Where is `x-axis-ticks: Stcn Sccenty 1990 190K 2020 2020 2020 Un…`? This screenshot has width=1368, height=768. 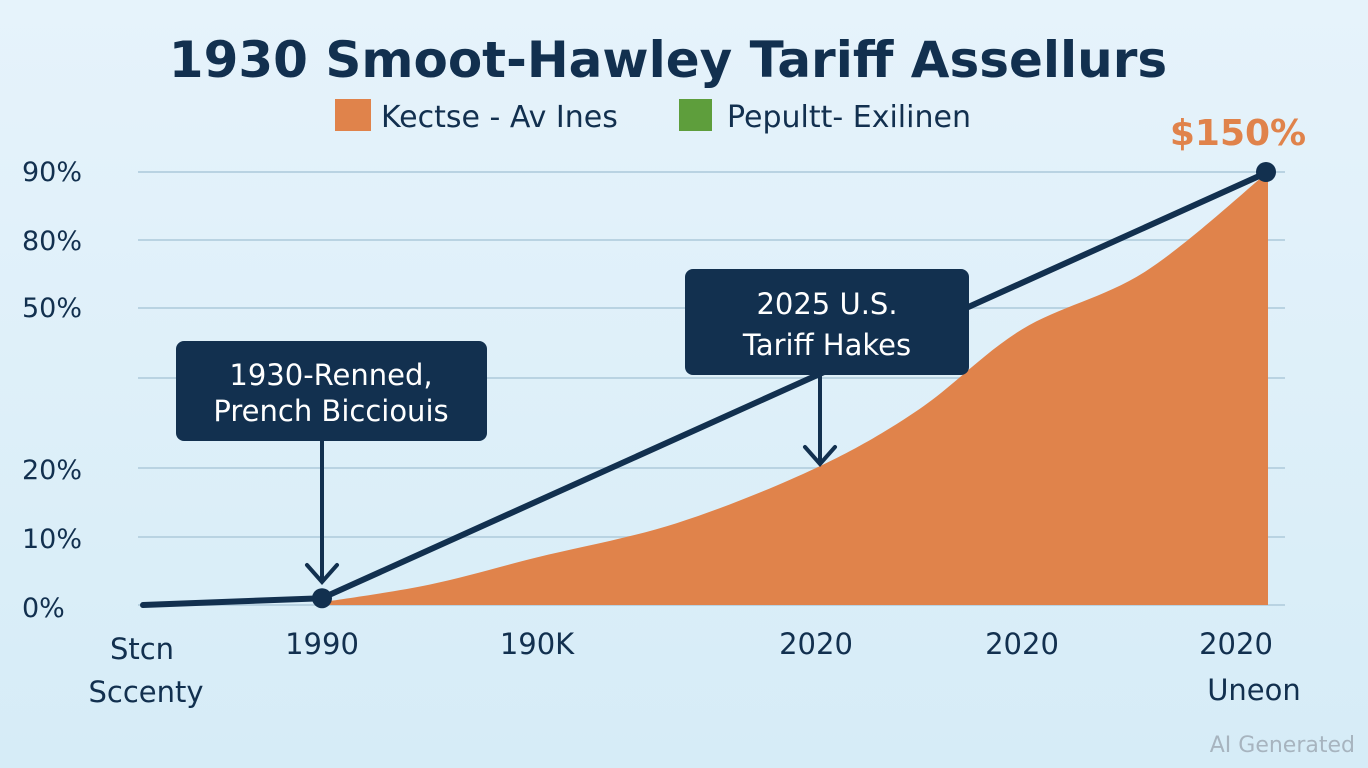
x-axis-ticks: Stcn Sccenty 1990 190K 2020 2020 2020 Un… is located at coordinates (694, 668).